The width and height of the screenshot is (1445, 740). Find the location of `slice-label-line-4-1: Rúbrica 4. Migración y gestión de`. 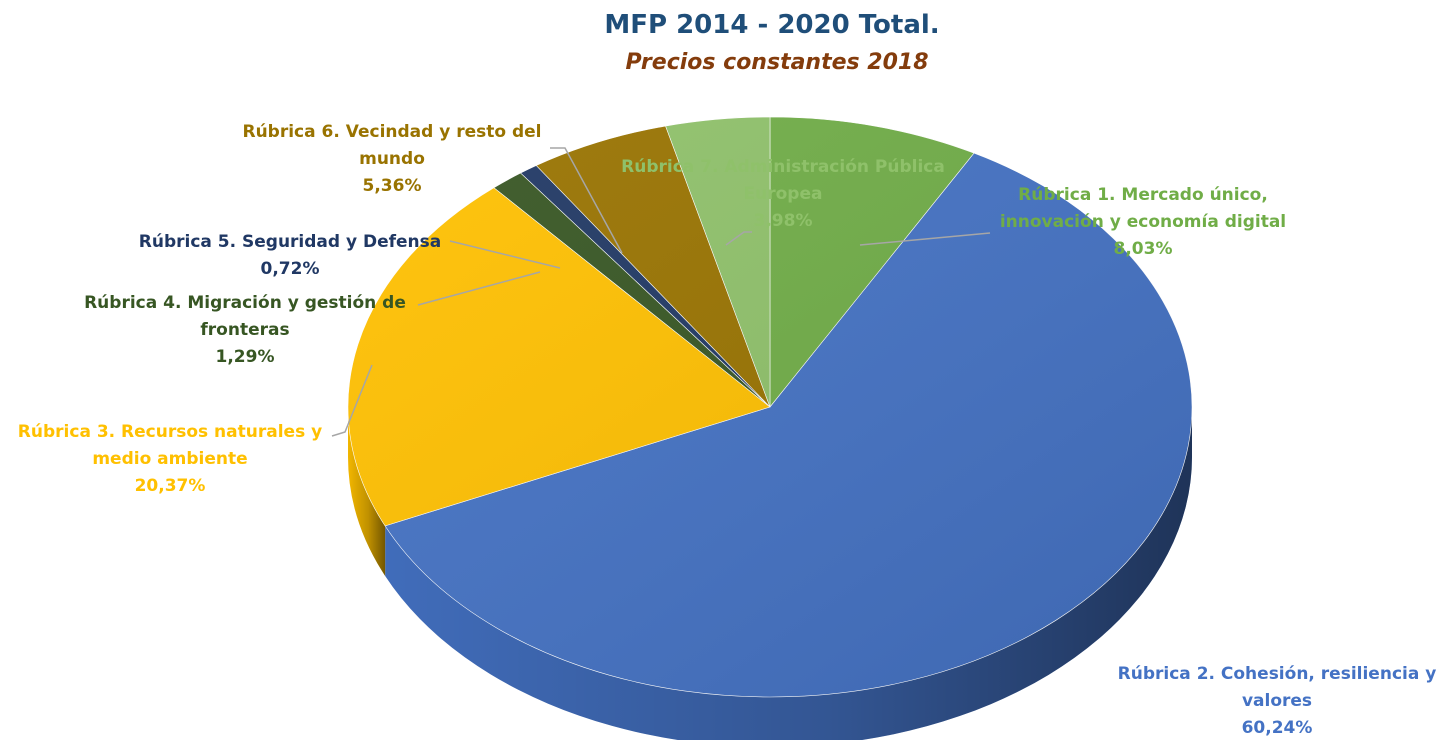

slice-label-line-4-1: Rúbrica 4. Migración y gestión de is located at coordinates (245, 303).